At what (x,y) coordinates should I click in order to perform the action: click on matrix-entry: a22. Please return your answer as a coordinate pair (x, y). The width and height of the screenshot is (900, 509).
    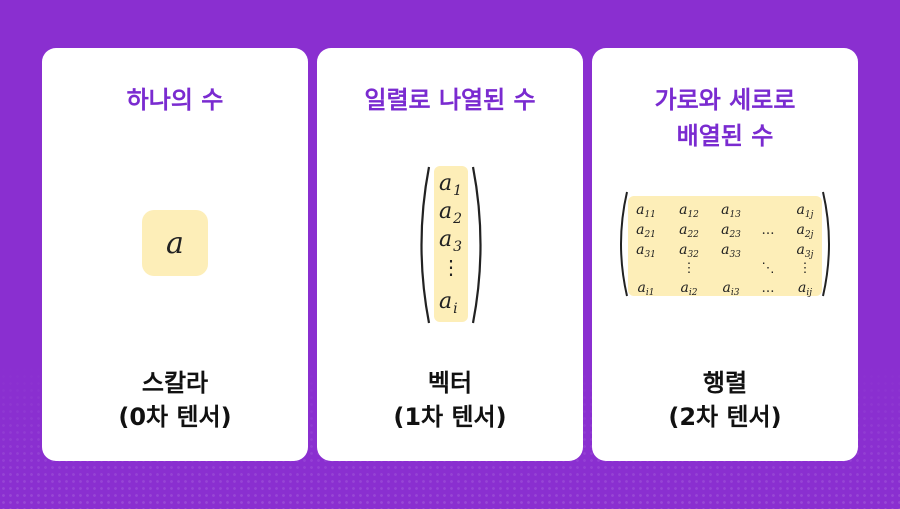
    Looking at the image, I should click on (689, 231).